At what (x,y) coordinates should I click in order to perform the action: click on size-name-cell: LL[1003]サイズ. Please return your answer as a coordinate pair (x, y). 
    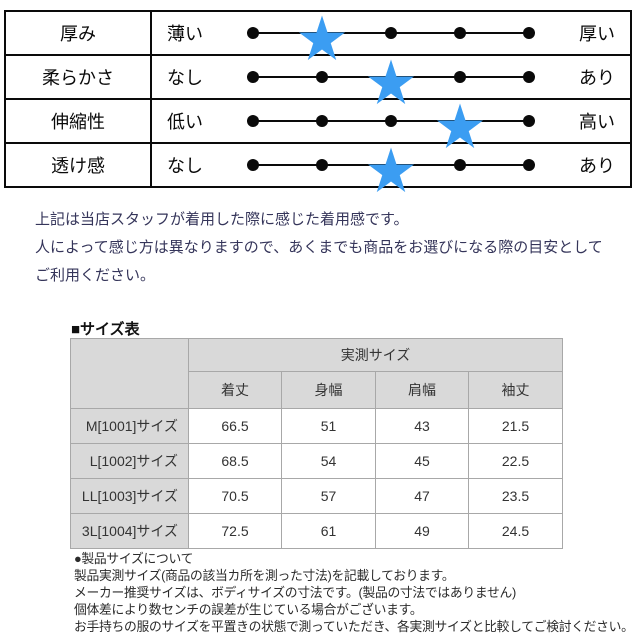
    Looking at the image, I should click on (129, 496).